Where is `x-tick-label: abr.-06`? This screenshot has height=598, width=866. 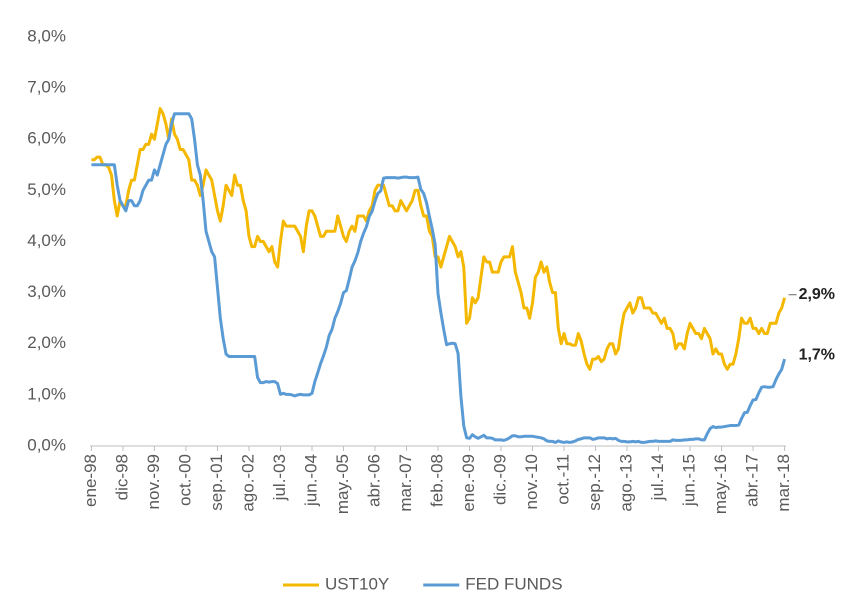
x-tick-label: abr.-06 is located at coordinates (373, 480).